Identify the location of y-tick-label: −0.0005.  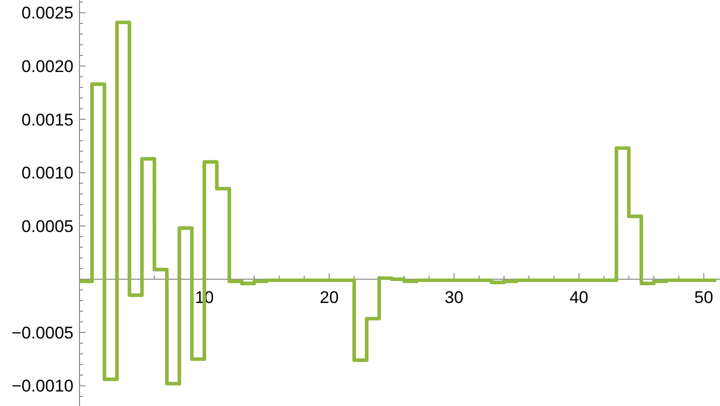
(43, 332).